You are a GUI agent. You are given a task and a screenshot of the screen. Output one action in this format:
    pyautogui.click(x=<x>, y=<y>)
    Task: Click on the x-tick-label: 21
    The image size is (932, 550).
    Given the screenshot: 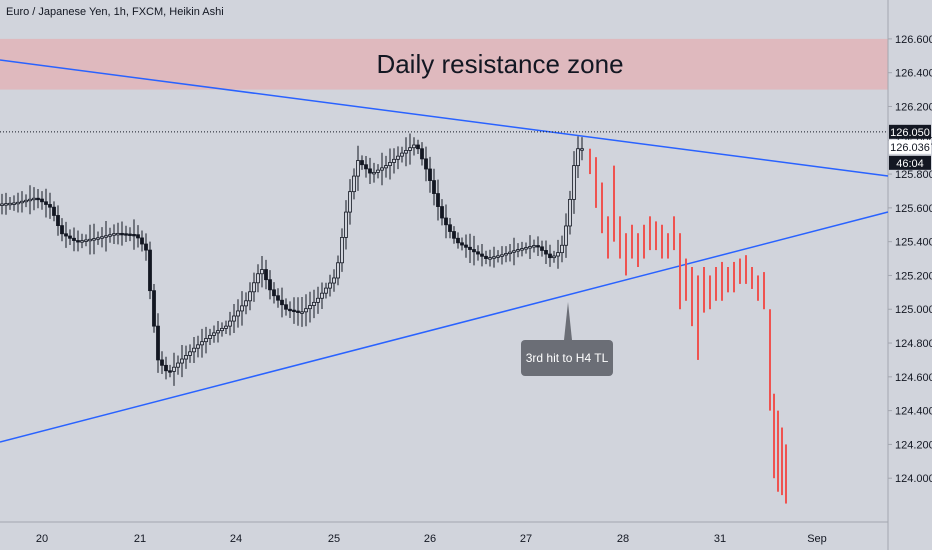 What is the action you would take?
    pyautogui.click(x=140, y=539)
    